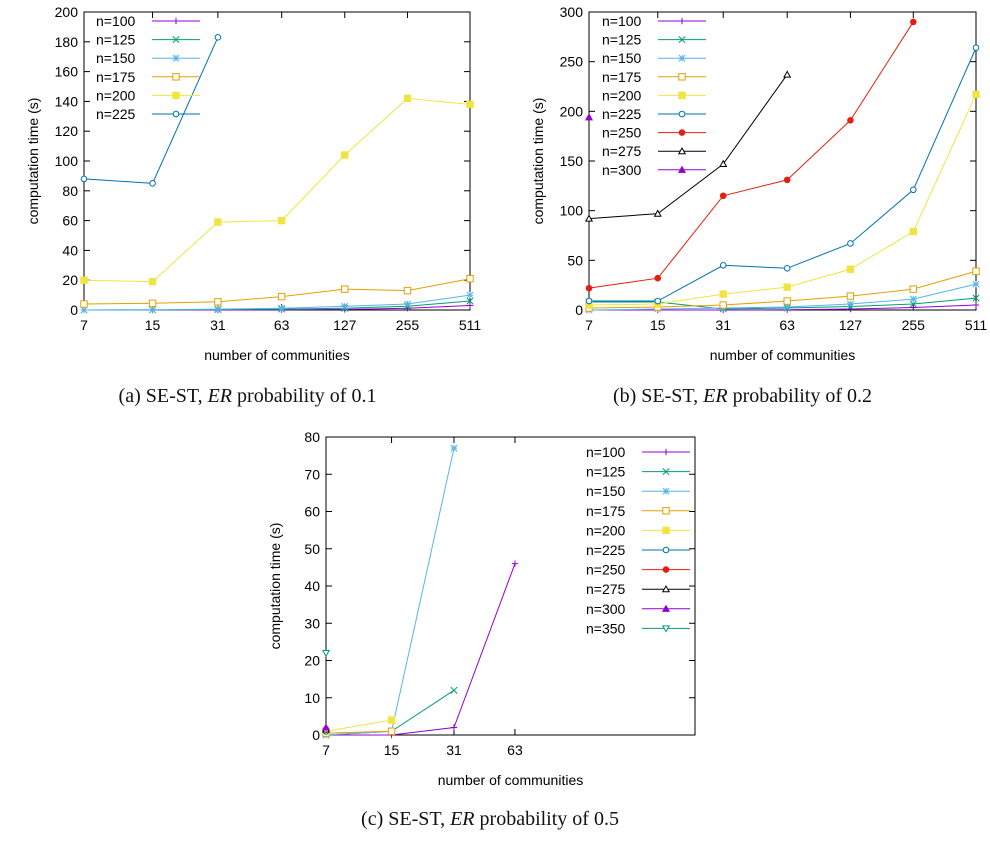 The width and height of the screenshot is (990, 843). What do you see at coordinates (312, 586) in the screenshot?
I see `c-ytick-label-4: 40` at bounding box center [312, 586].